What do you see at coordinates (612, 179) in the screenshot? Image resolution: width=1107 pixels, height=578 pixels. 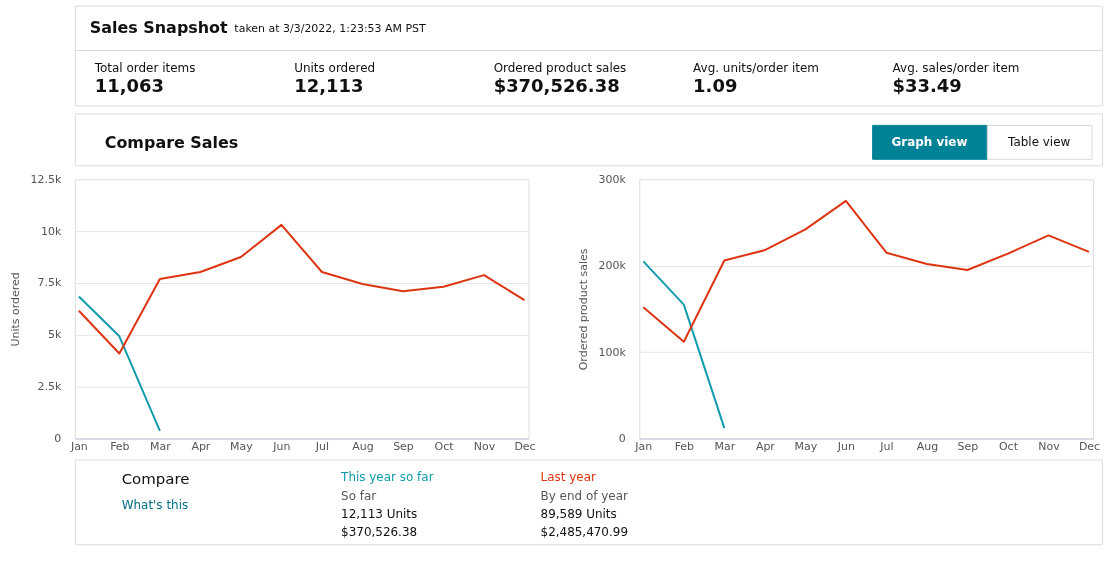 I see `y-tick-label: 300k` at bounding box center [612, 179].